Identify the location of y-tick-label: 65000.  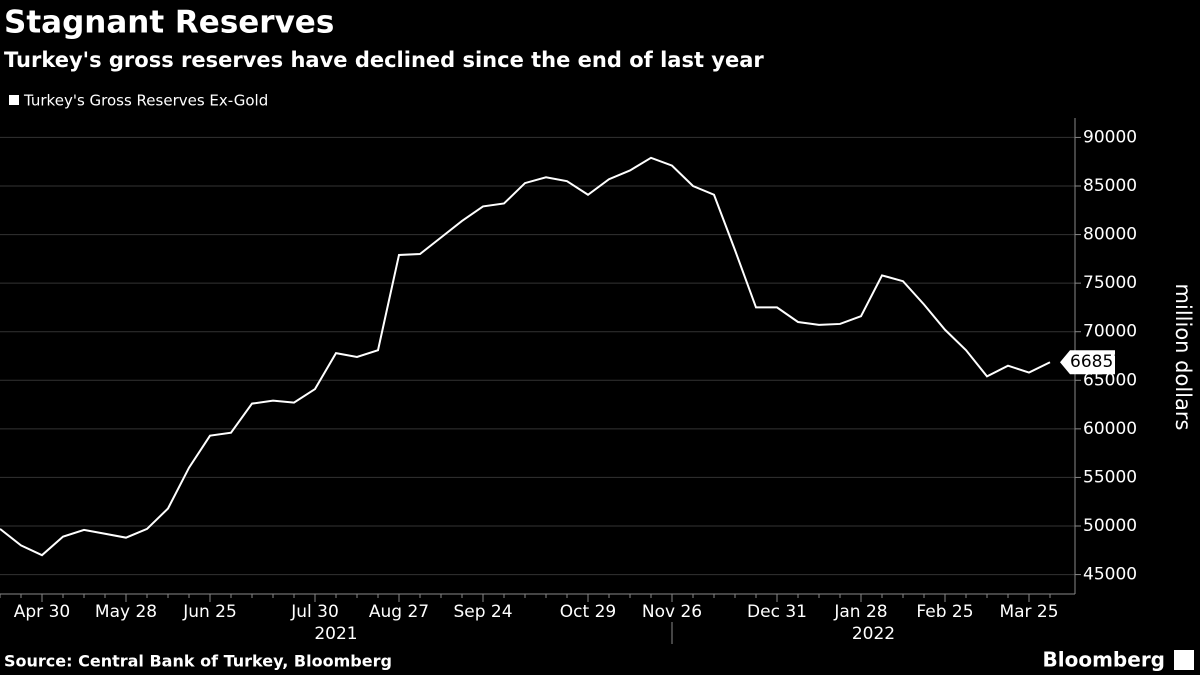
(1110, 380).